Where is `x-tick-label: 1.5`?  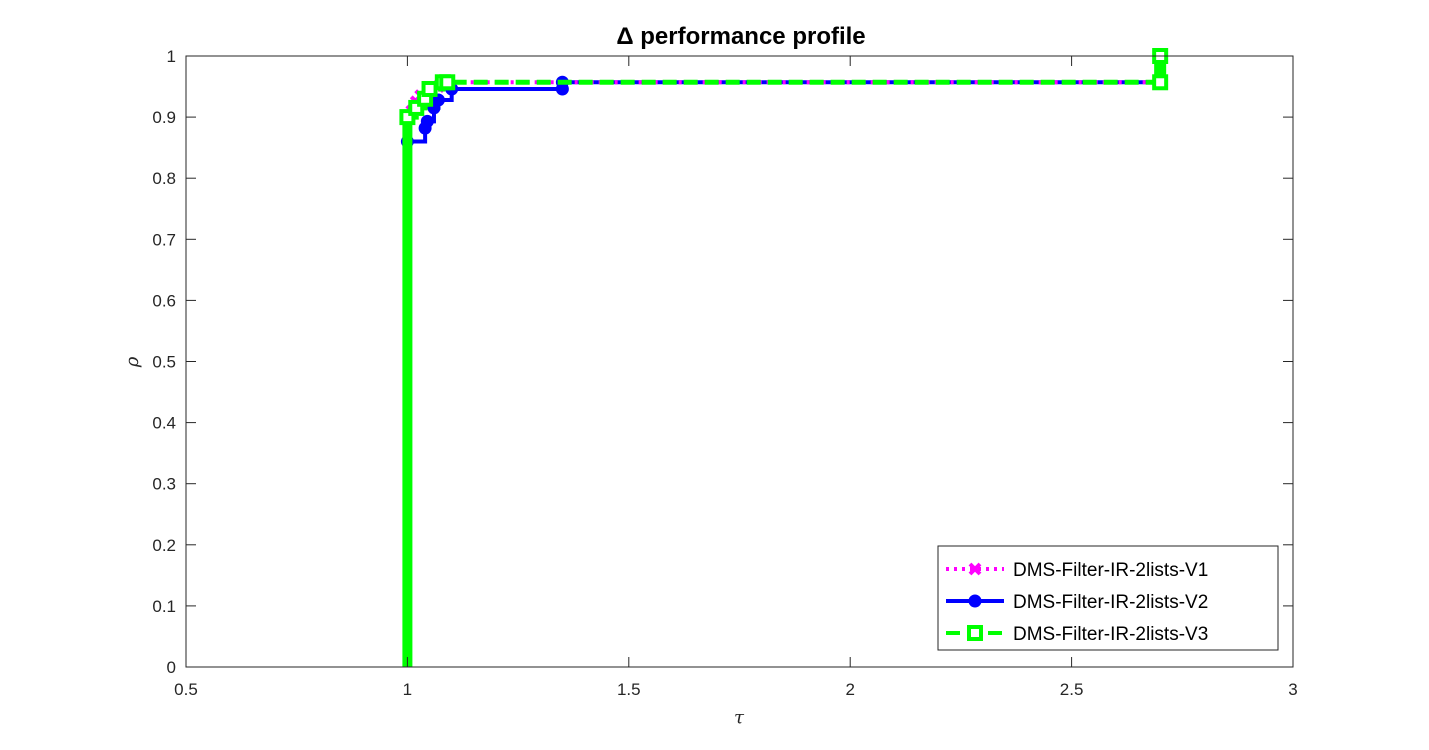
x-tick-label: 1.5 is located at coordinates (629, 689).